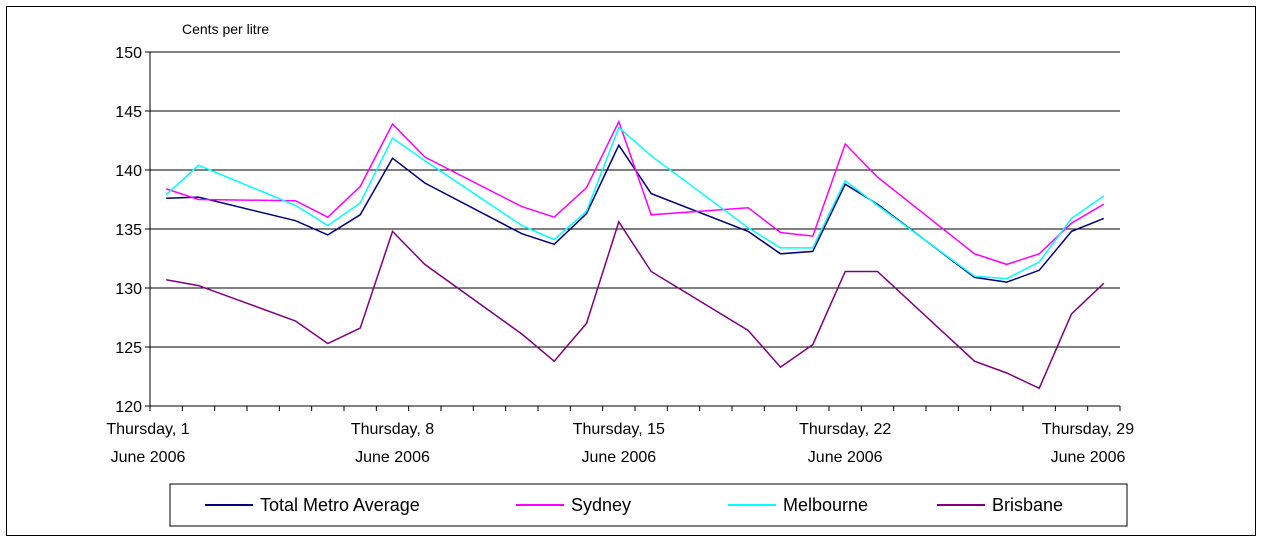  Describe the element at coordinates (845, 429) in the screenshot. I see `x-tick-label: Thursday, 22` at that location.